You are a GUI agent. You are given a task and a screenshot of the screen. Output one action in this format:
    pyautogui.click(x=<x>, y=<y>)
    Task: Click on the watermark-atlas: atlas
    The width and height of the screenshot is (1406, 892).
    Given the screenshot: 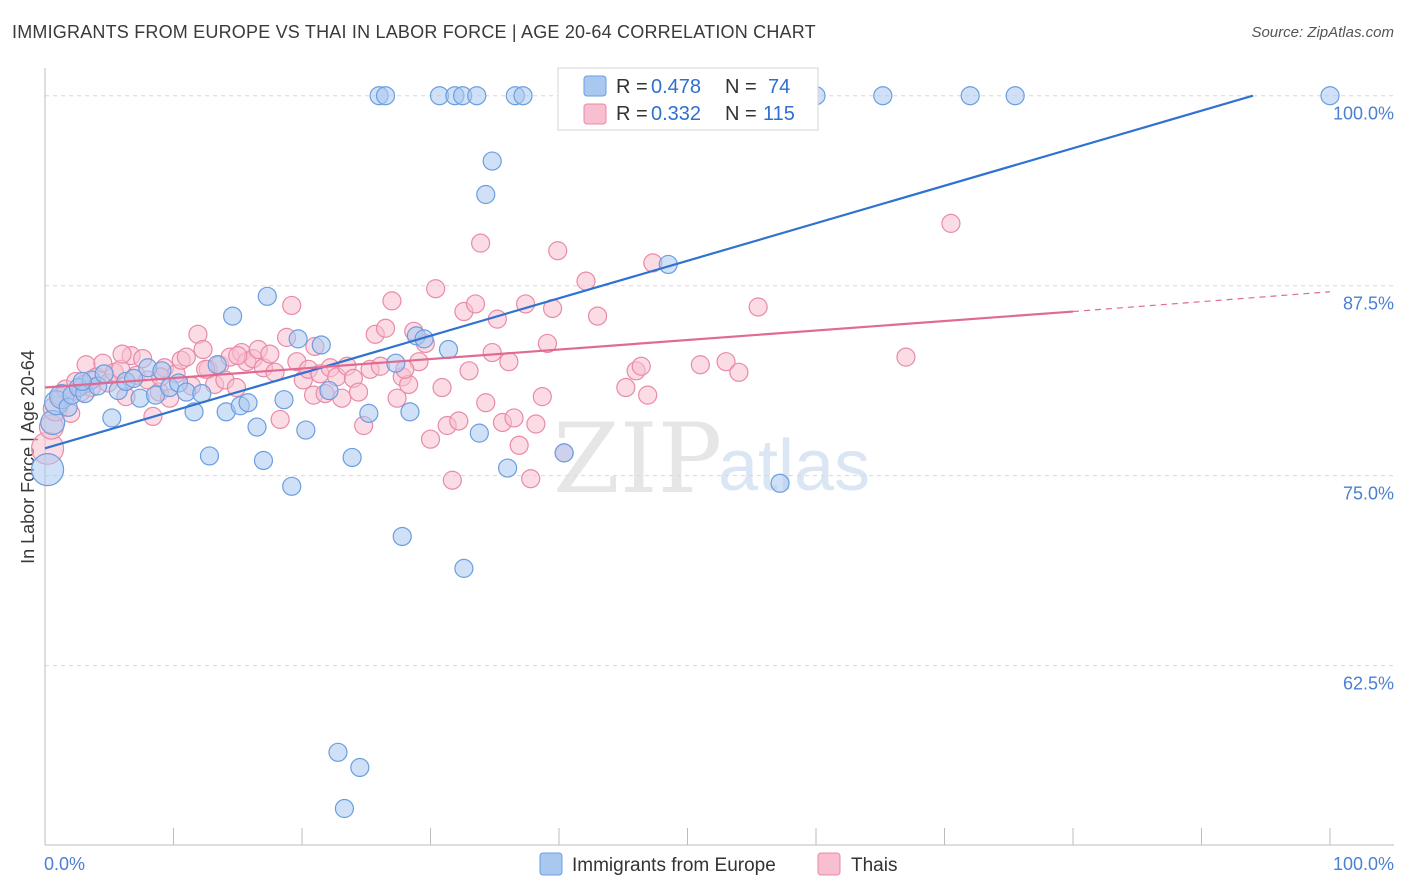 What is the action you would take?
    pyautogui.click(x=794, y=466)
    